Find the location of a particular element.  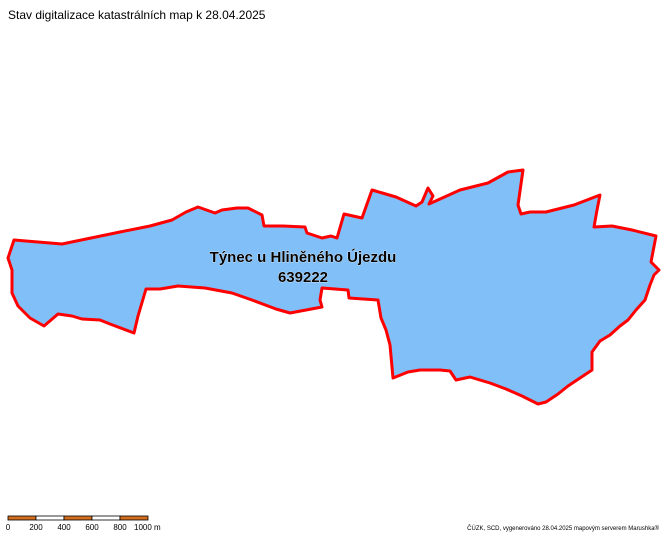

scale-label-1000: 1000 m is located at coordinates (147, 527).